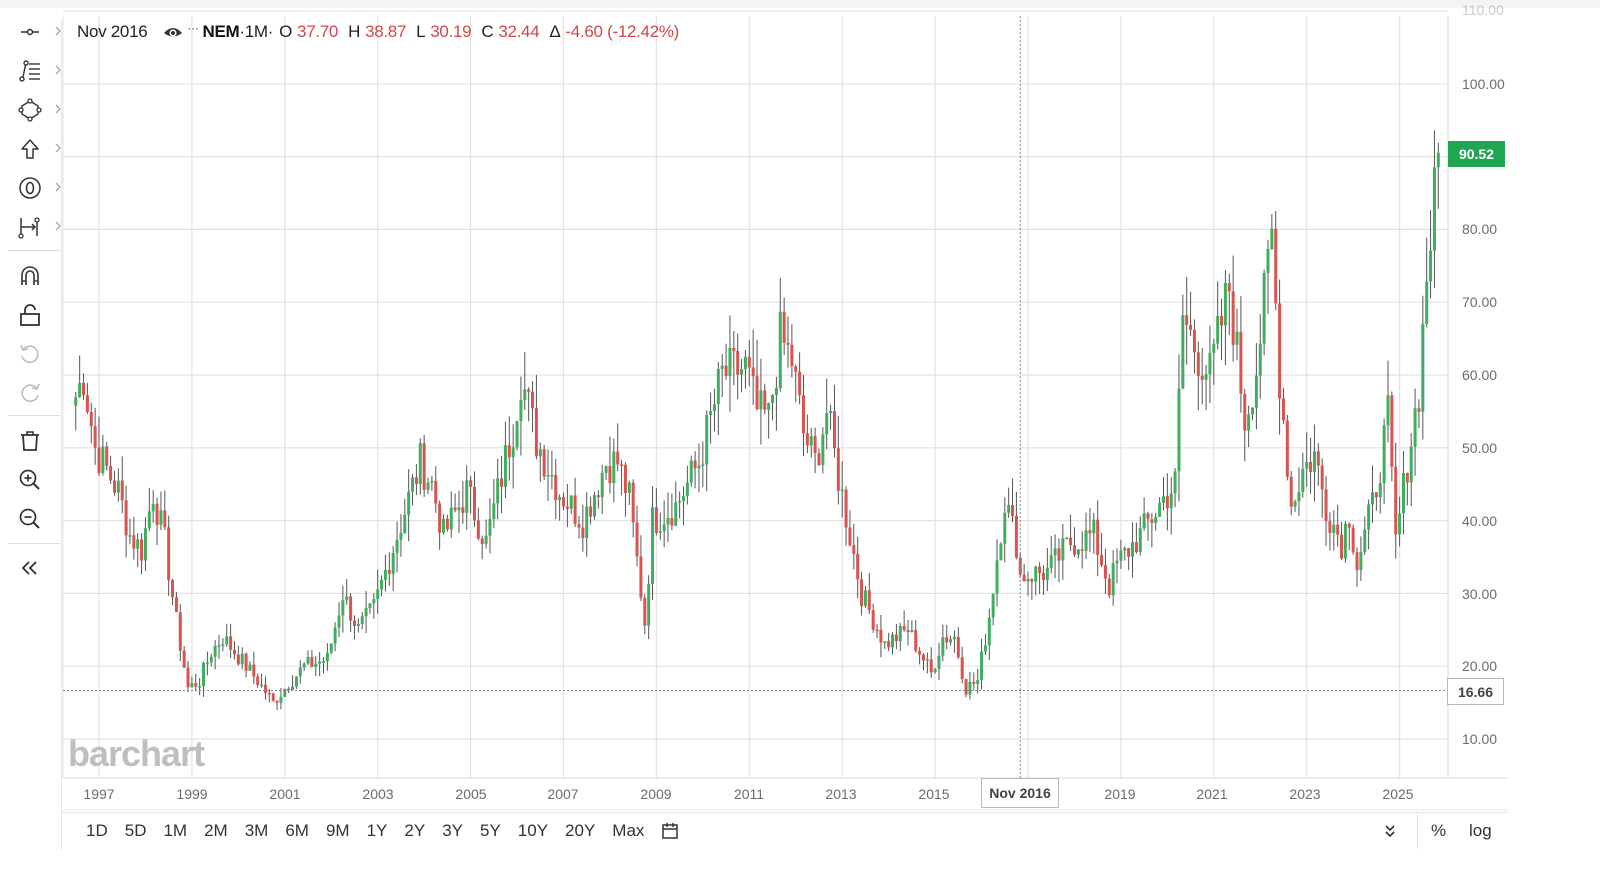 The height and width of the screenshot is (884, 1600). Describe the element at coordinates (1476, 154) in the screenshot. I see `last-price-badge: 90.52` at that location.